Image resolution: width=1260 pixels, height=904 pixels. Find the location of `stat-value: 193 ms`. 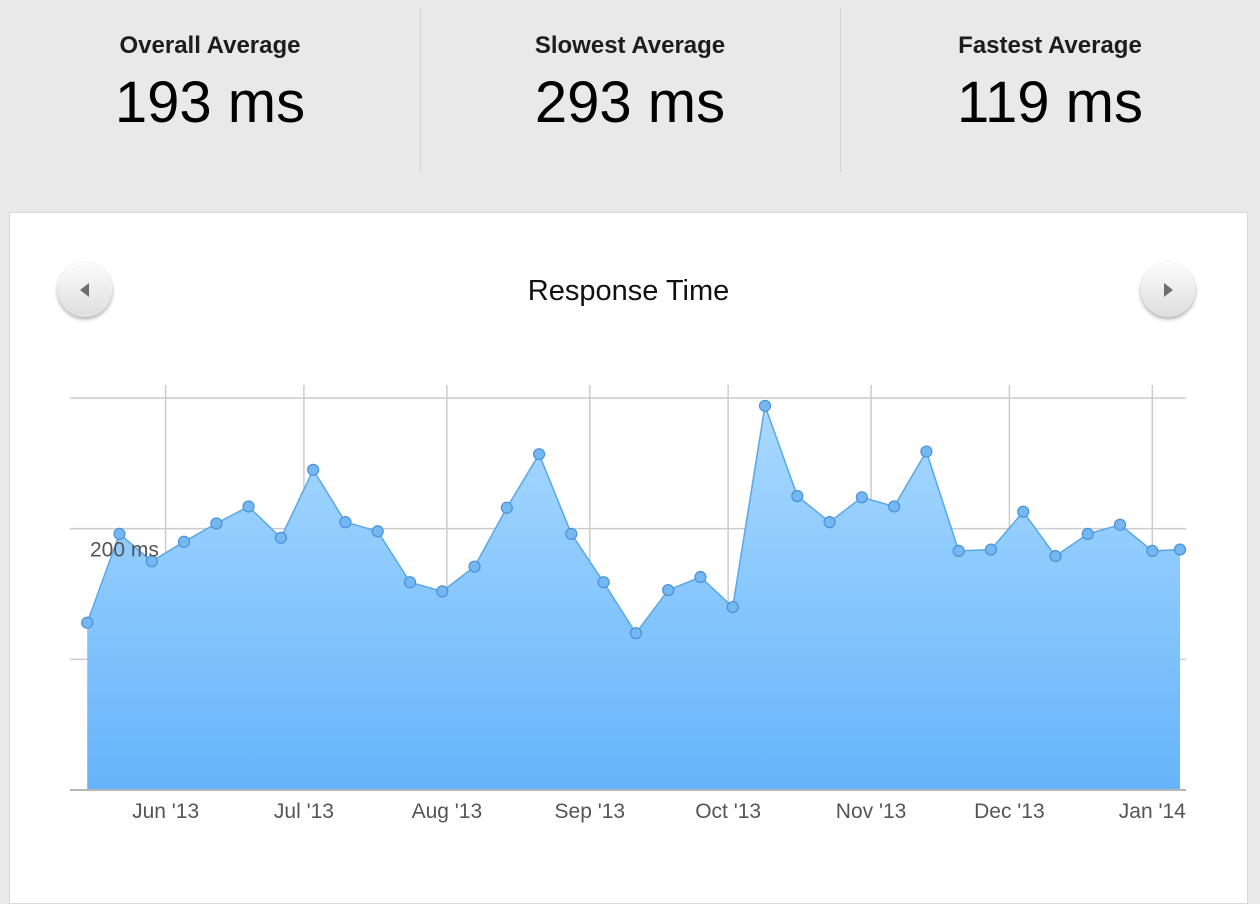

stat-value: 193 ms is located at coordinates (210, 102).